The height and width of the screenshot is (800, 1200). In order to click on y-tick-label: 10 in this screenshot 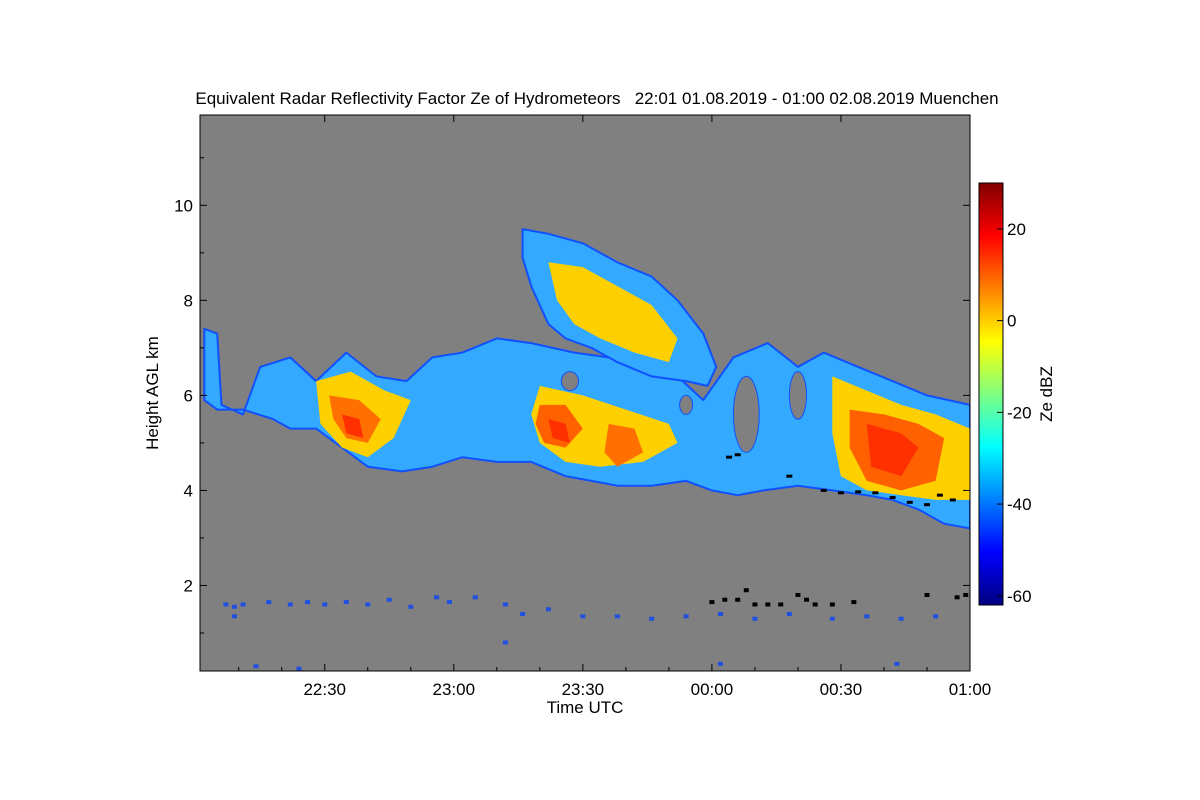, I will do `click(183, 205)`.